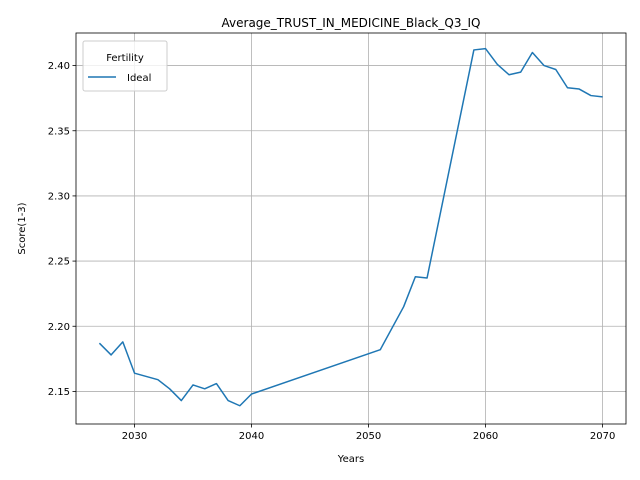 The width and height of the screenshot is (640, 480). What do you see at coordinates (350, 459) in the screenshot?
I see `x-axis-label: Years` at bounding box center [350, 459].